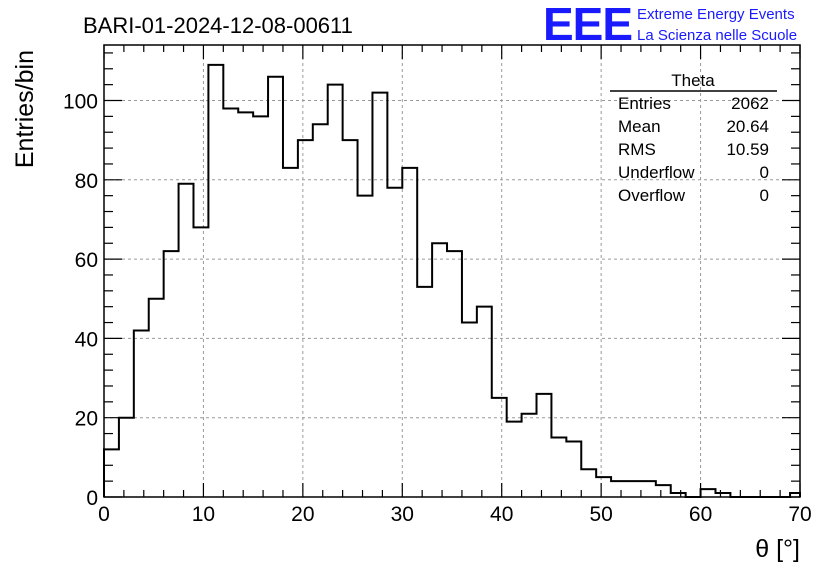  Describe the element at coordinates (218, 25) in the screenshot. I see `chart-title: BARI-01-2024-12-08-00611` at that location.